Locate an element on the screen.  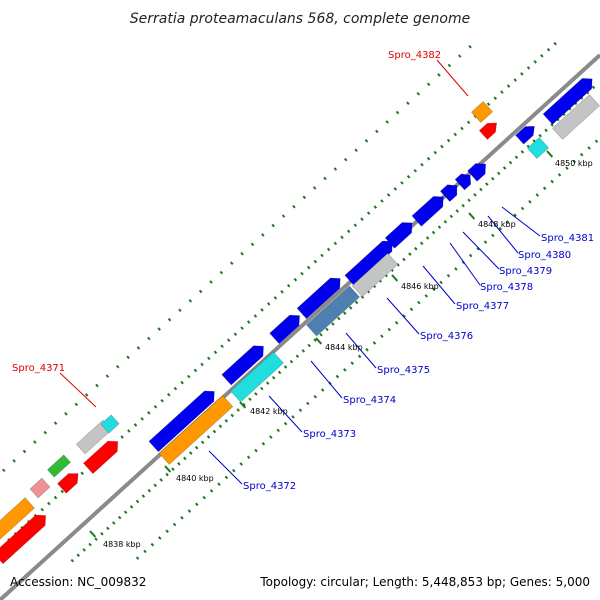
gene-arrow-4380-fwd is located at coordinates (450, 191).